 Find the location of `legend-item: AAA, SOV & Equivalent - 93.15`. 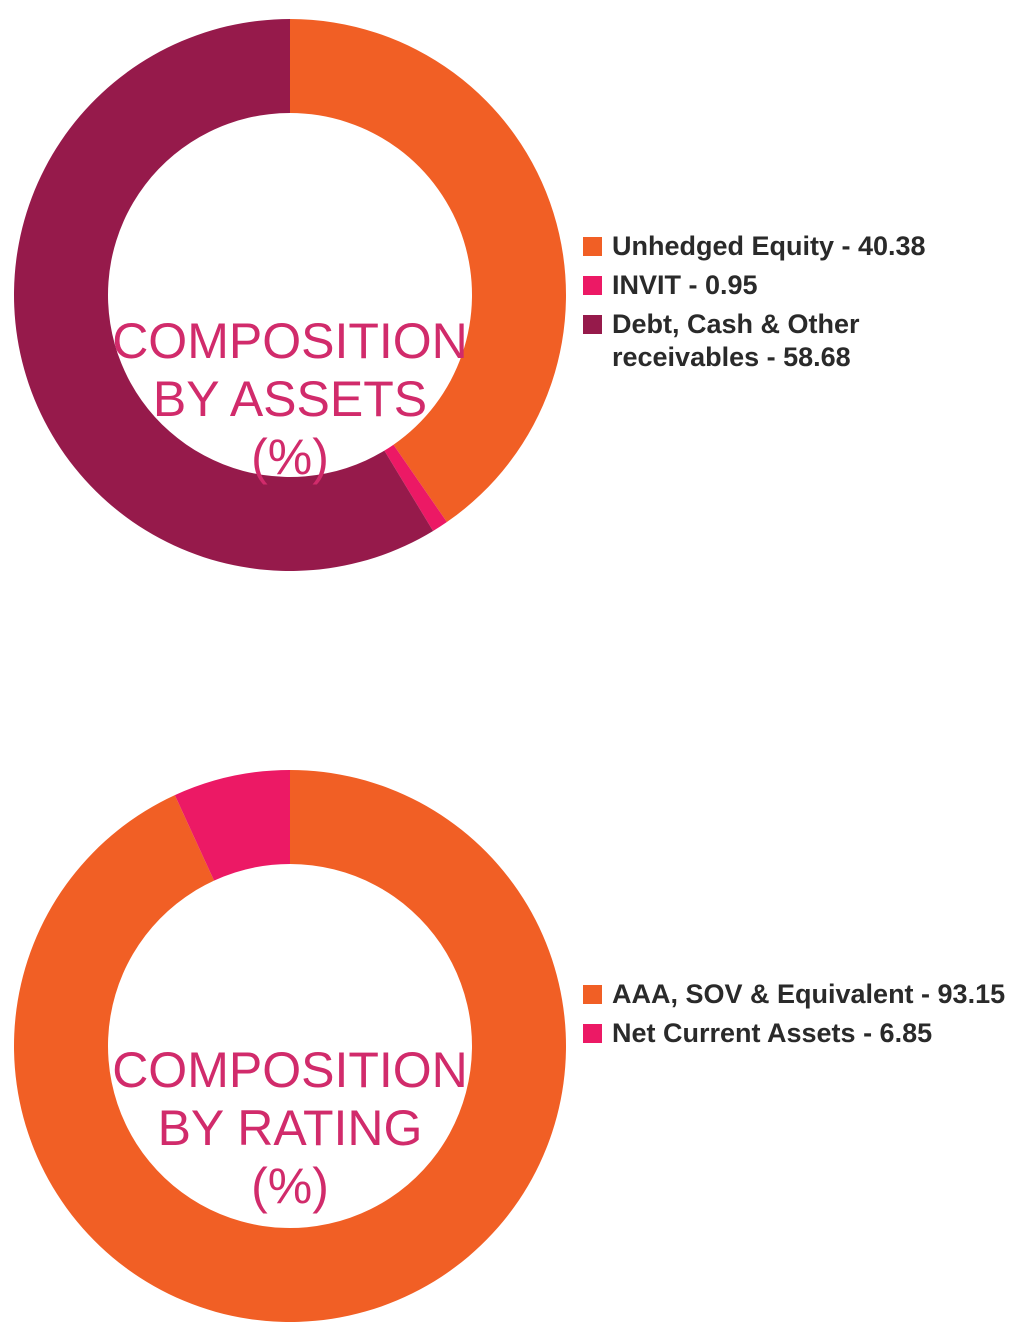

legend-item: AAA, SOV & Equivalent - 93.15 is located at coordinates (798, 994).